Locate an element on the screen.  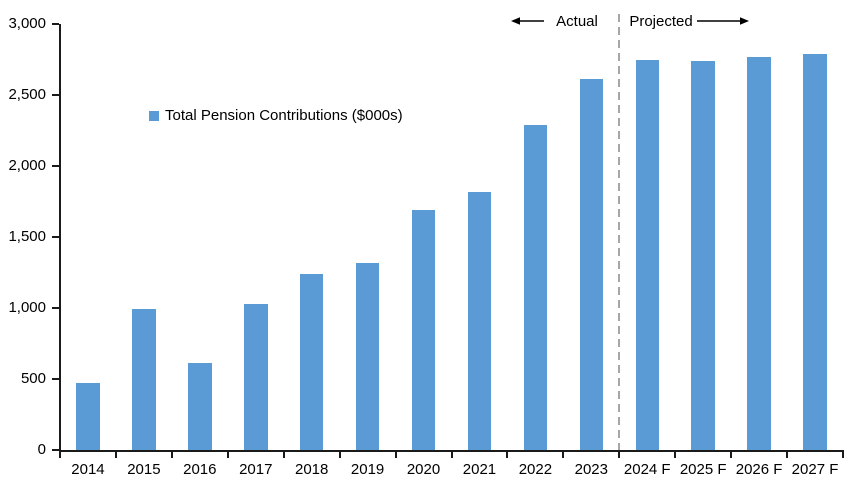
bar-2020 is located at coordinates (423, 330).